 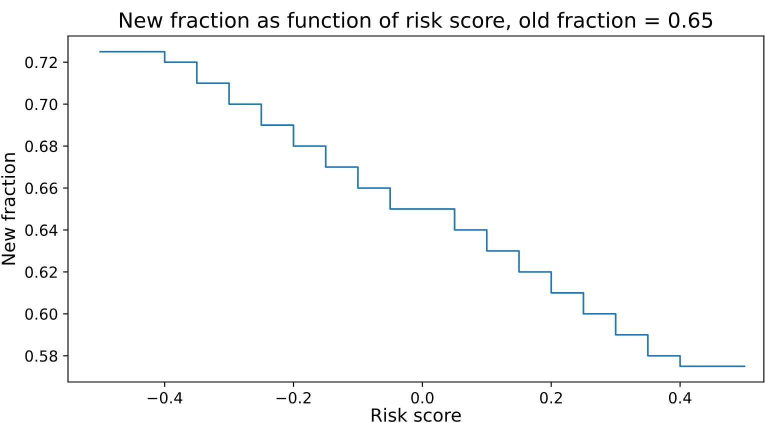 What do you see at coordinates (165, 398) in the screenshot?
I see `x-tick-label: −0.4` at bounding box center [165, 398].